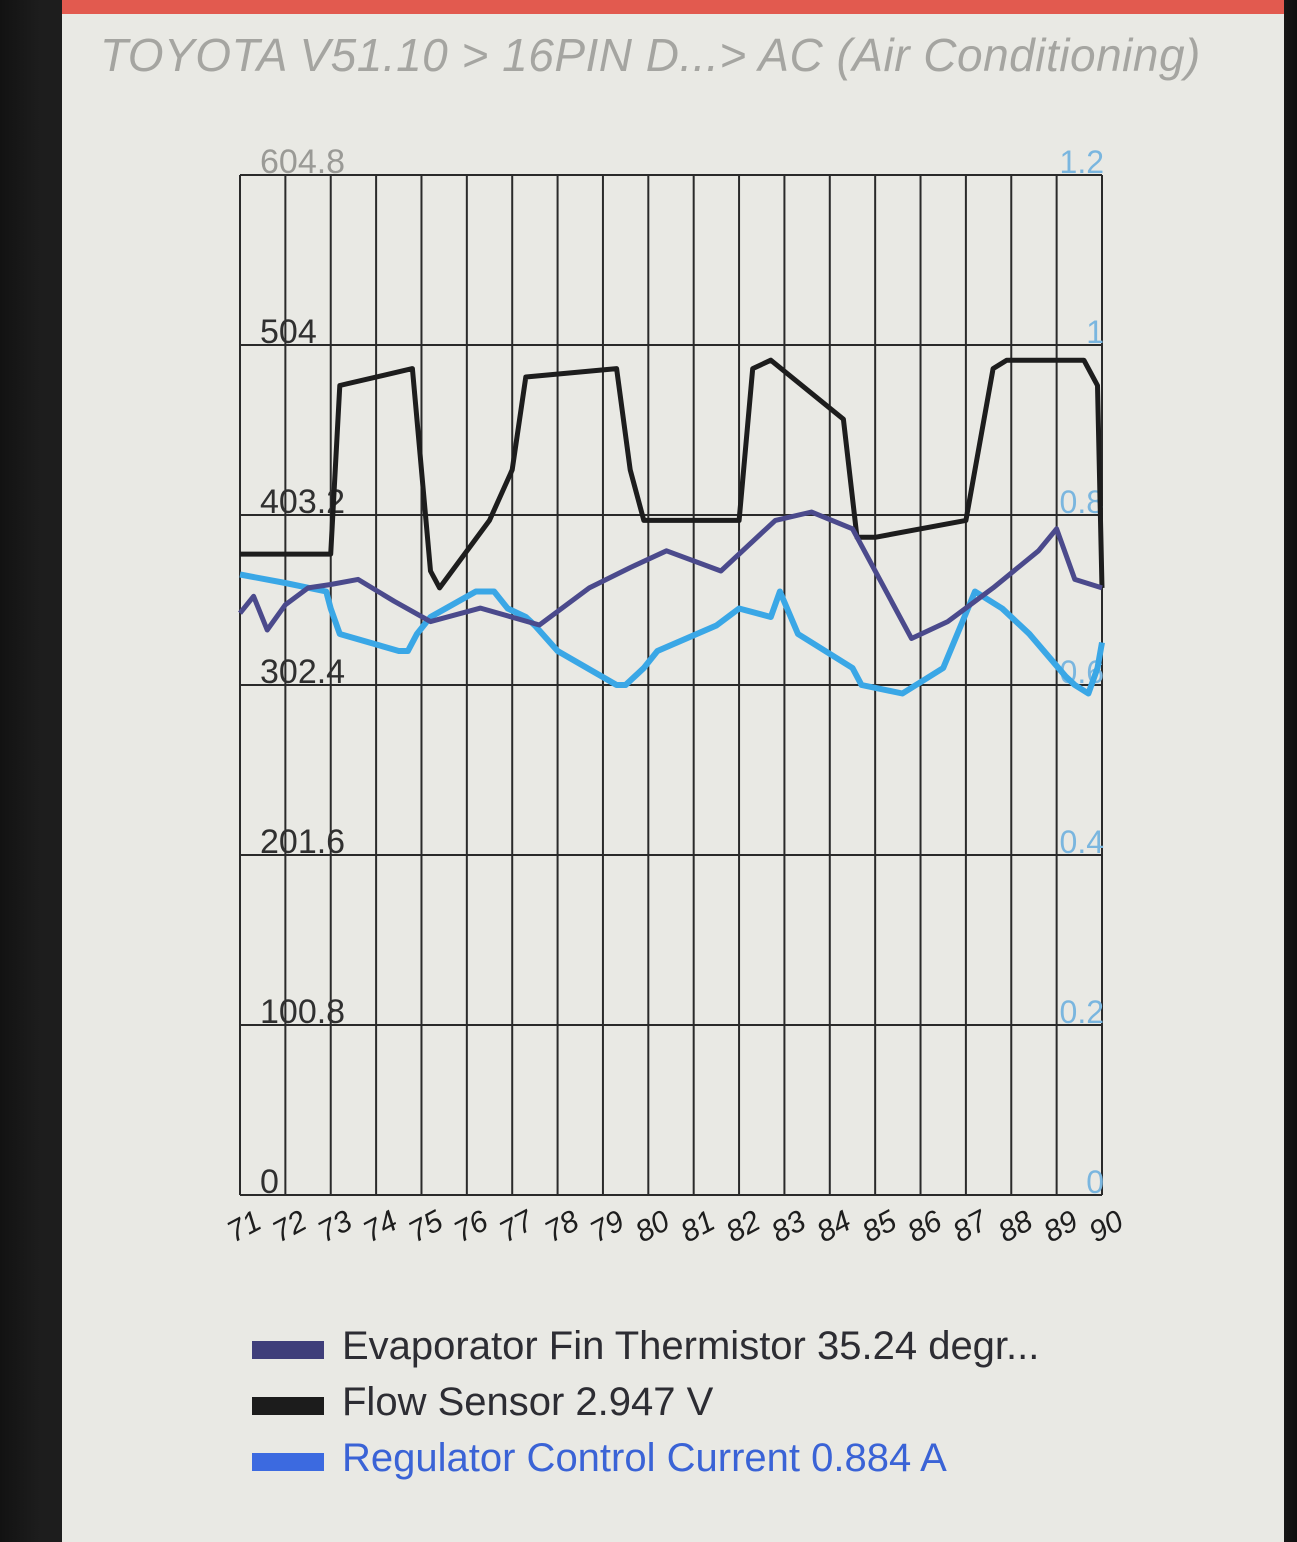 This screenshot has width=1297, height=1542. I want to click on legend-item-flow-sensor: Flow Sensor 2.947 V, so click(732, 1402).